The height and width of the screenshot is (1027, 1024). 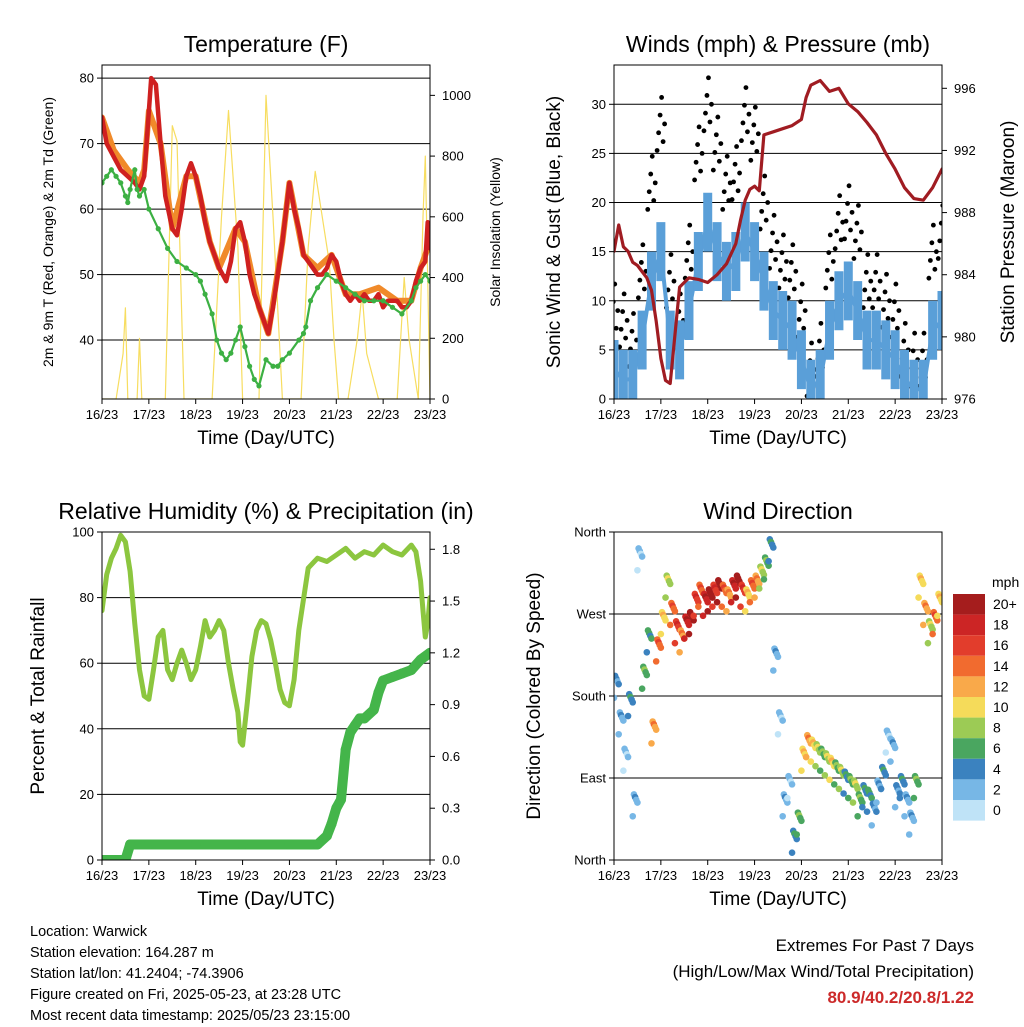 What do you see at coordinates (122, 953) in the screenshot?
I see `elevation-text: Station elevation: 164.287 m` at bounding box center [122, 953].